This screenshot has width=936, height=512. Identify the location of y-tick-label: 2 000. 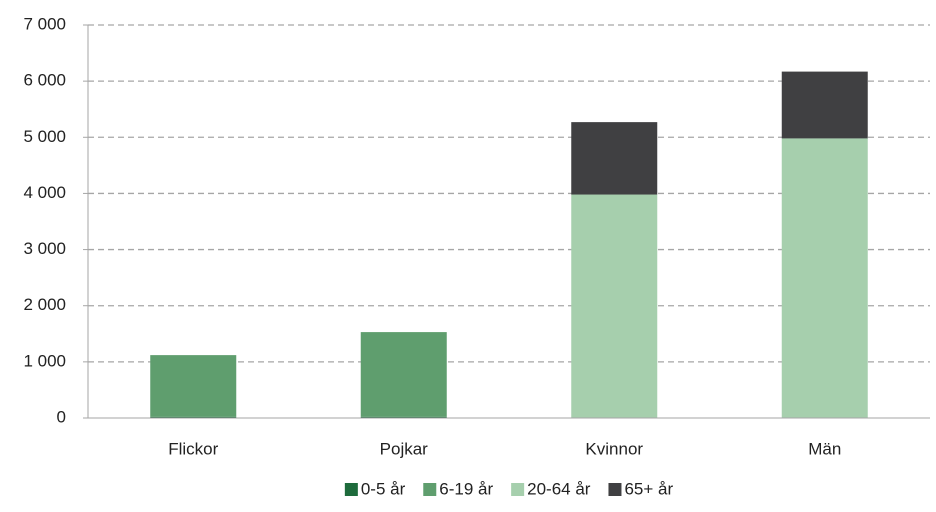
(44, 304).